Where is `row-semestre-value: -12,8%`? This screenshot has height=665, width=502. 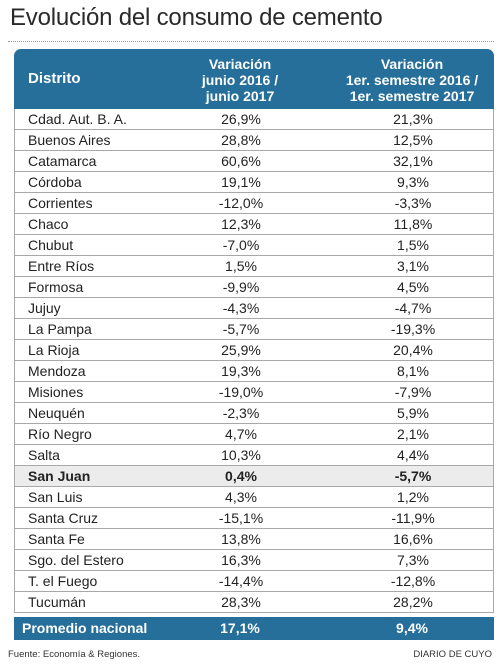 row-semestre-value: -12,8% is located at coordinates (413, 581).